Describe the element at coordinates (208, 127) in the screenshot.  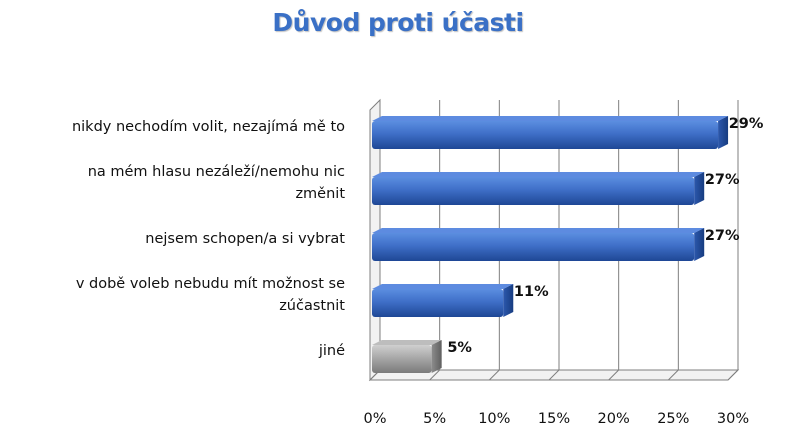
I see `category-label: nikdy nechodím volit, nezajímá mě to` at that location.